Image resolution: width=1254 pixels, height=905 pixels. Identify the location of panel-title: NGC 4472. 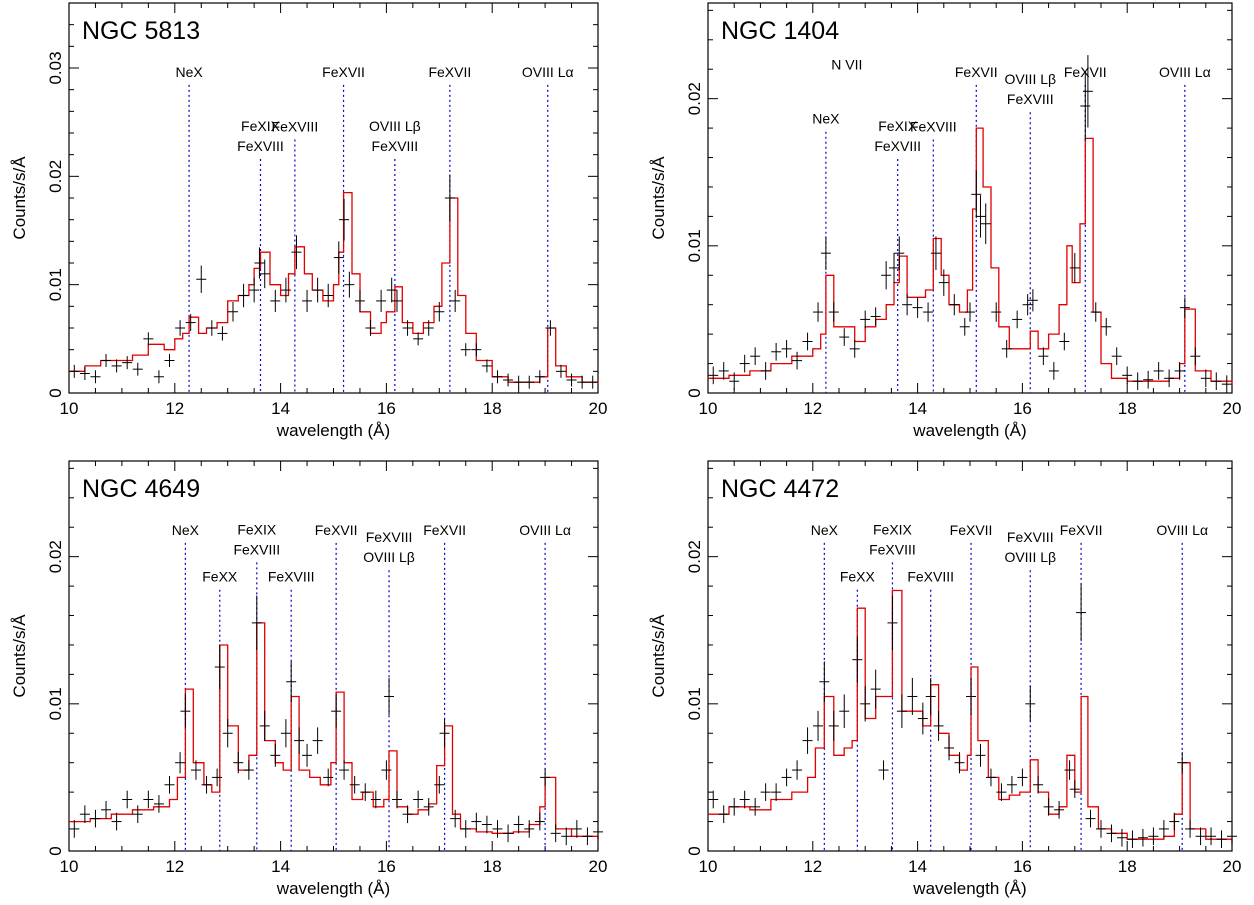
(780, 489).